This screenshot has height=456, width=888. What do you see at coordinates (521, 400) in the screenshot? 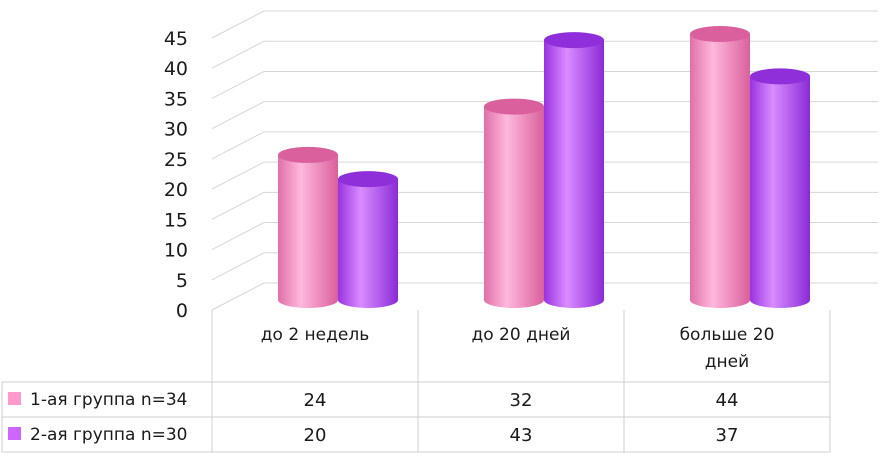
I see `data-label: 32` at bounding box center [521, 400].